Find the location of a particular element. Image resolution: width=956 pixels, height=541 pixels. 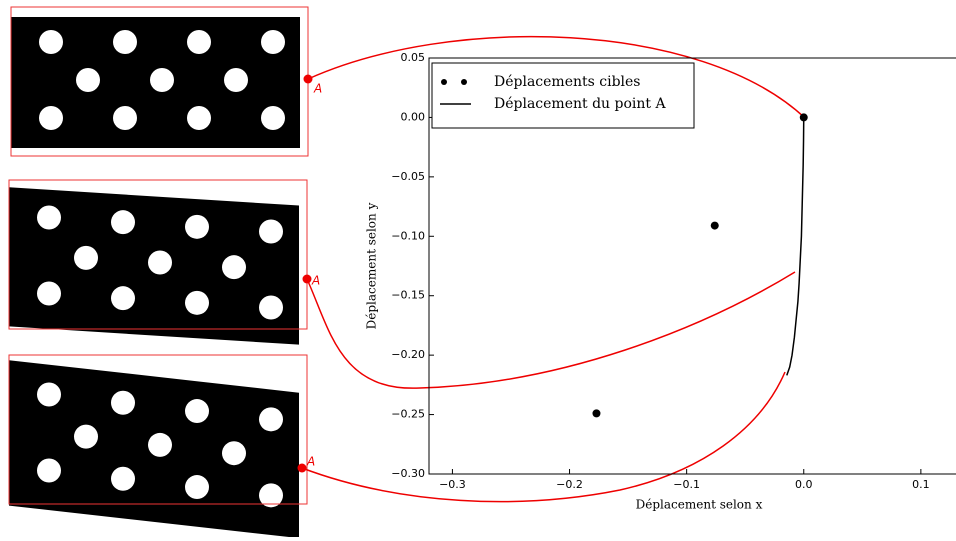

y-axis-label: Déplacement selon y is located at coordinates (372, 265).